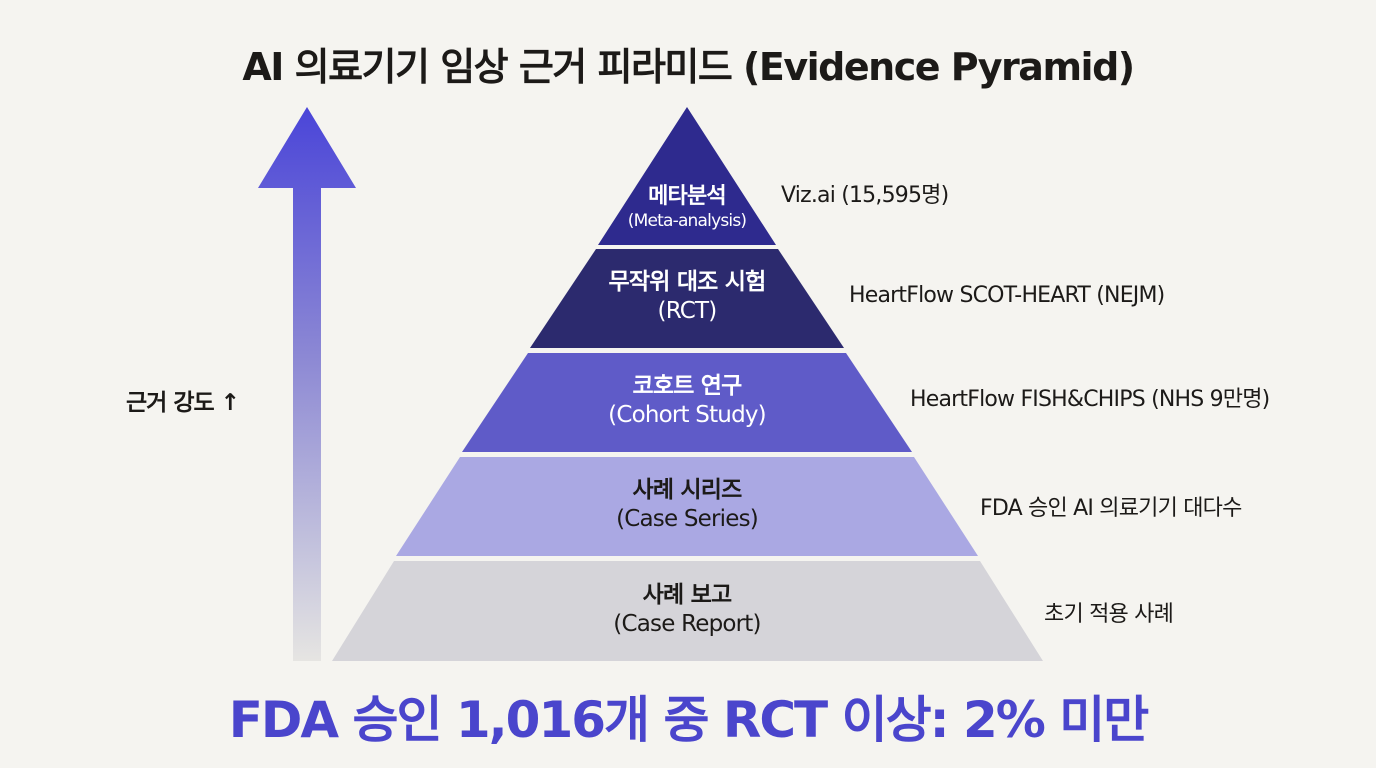  What do you see at coordinates (1090, 399) in the screenshot?
I see `tier-example-cohort: HeartFlow FISH&CHIPS (NHS 9만명)` at bounding box center [1090, 399].